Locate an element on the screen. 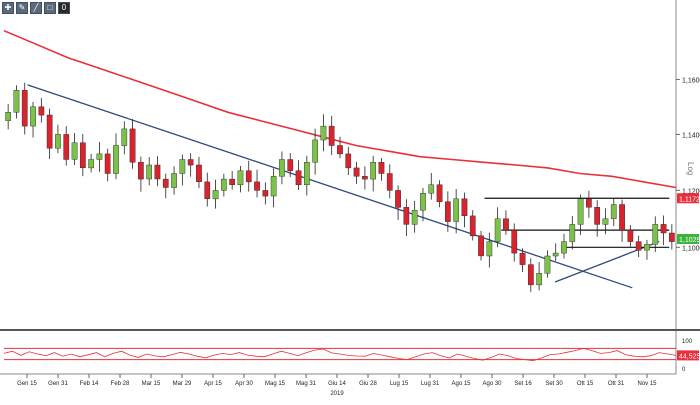 The height and width of the screenshot is (405, 700). chart-toolbar: ✚ ✎ ╱ □ 0 is located at coordinates (36, 8).